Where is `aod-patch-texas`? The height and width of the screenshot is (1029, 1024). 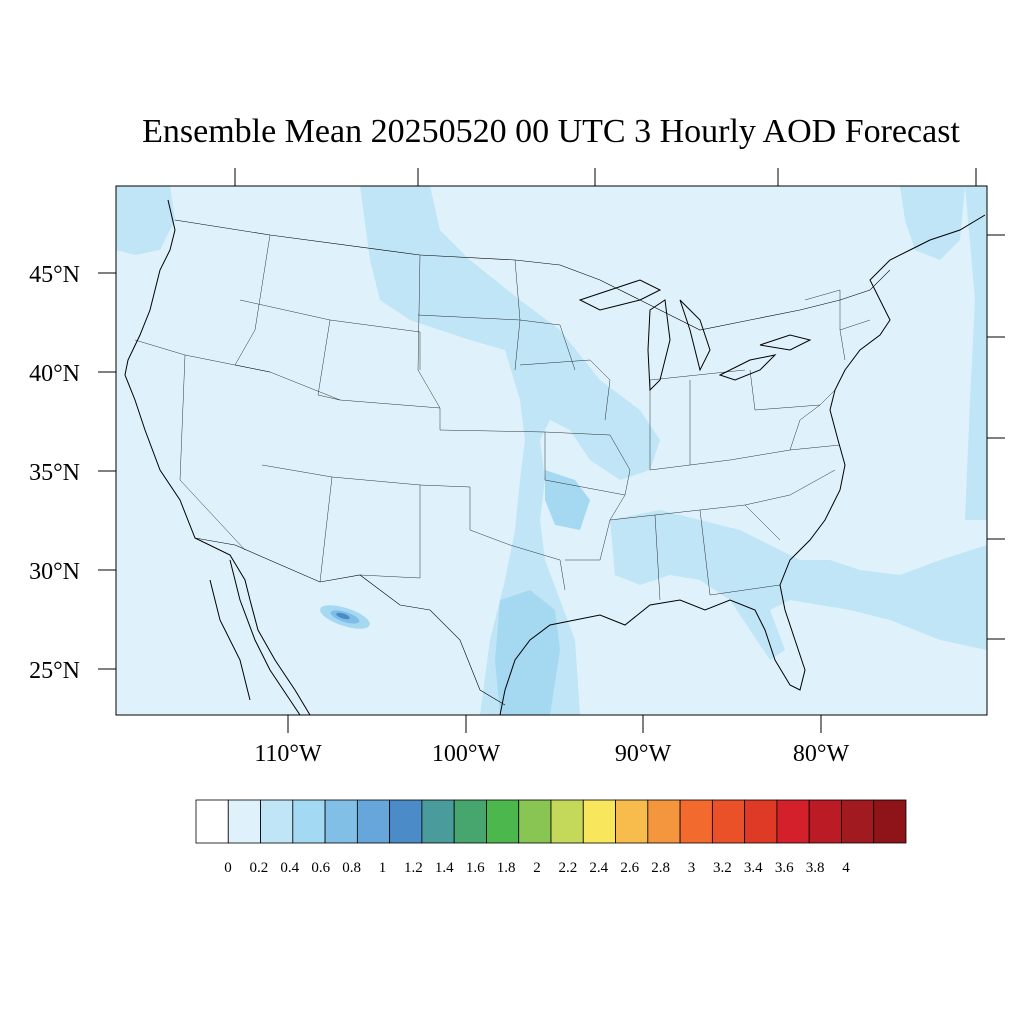 aod-patch-texas is located at coordinates (567, 500).